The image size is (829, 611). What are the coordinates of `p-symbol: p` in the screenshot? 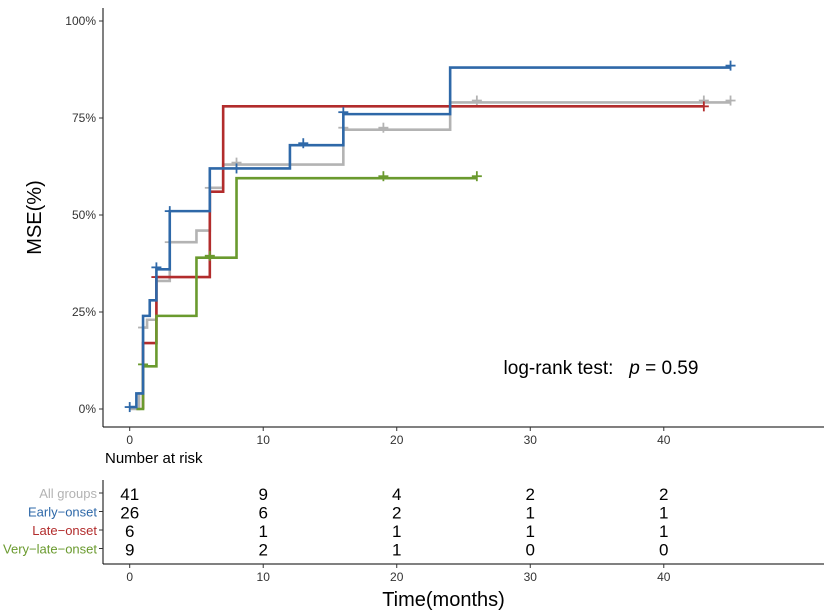 It's located at (634, 368).